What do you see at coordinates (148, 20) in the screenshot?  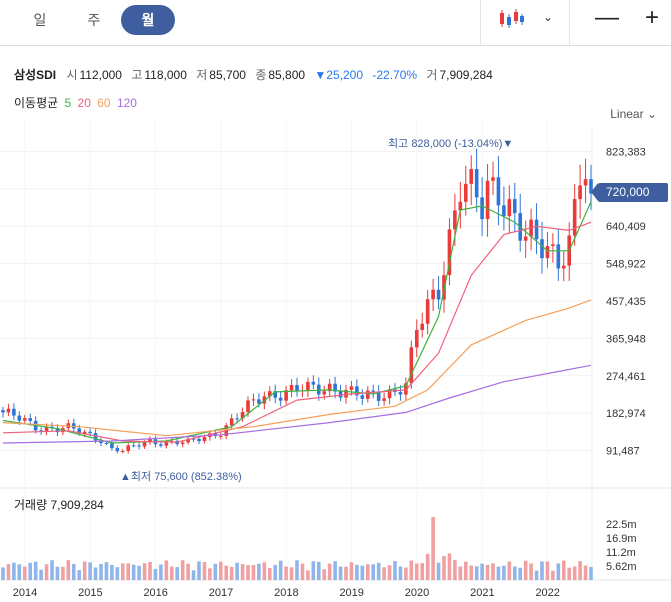 I see `tab-monthly: 월` at bounding box center [148, 20].